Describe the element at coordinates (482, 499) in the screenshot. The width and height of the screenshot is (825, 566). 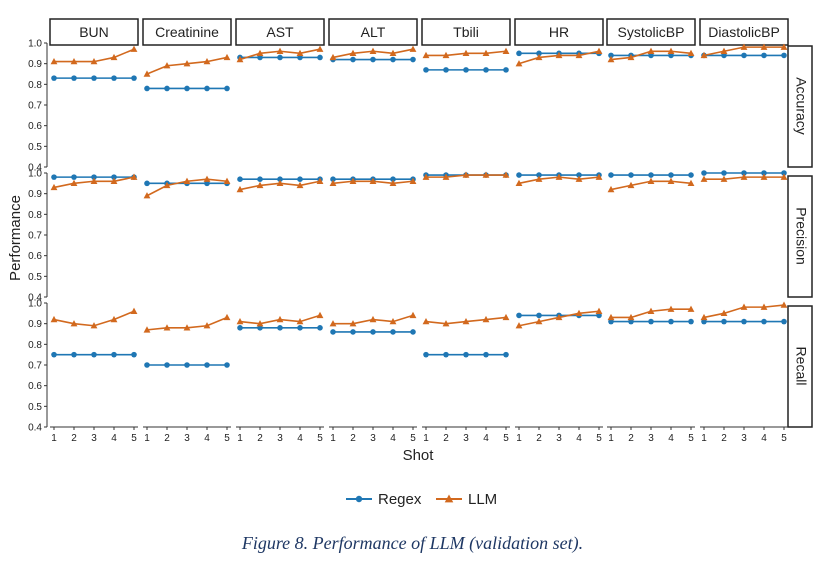
I see `legend-llm-label: LLM` at that location.